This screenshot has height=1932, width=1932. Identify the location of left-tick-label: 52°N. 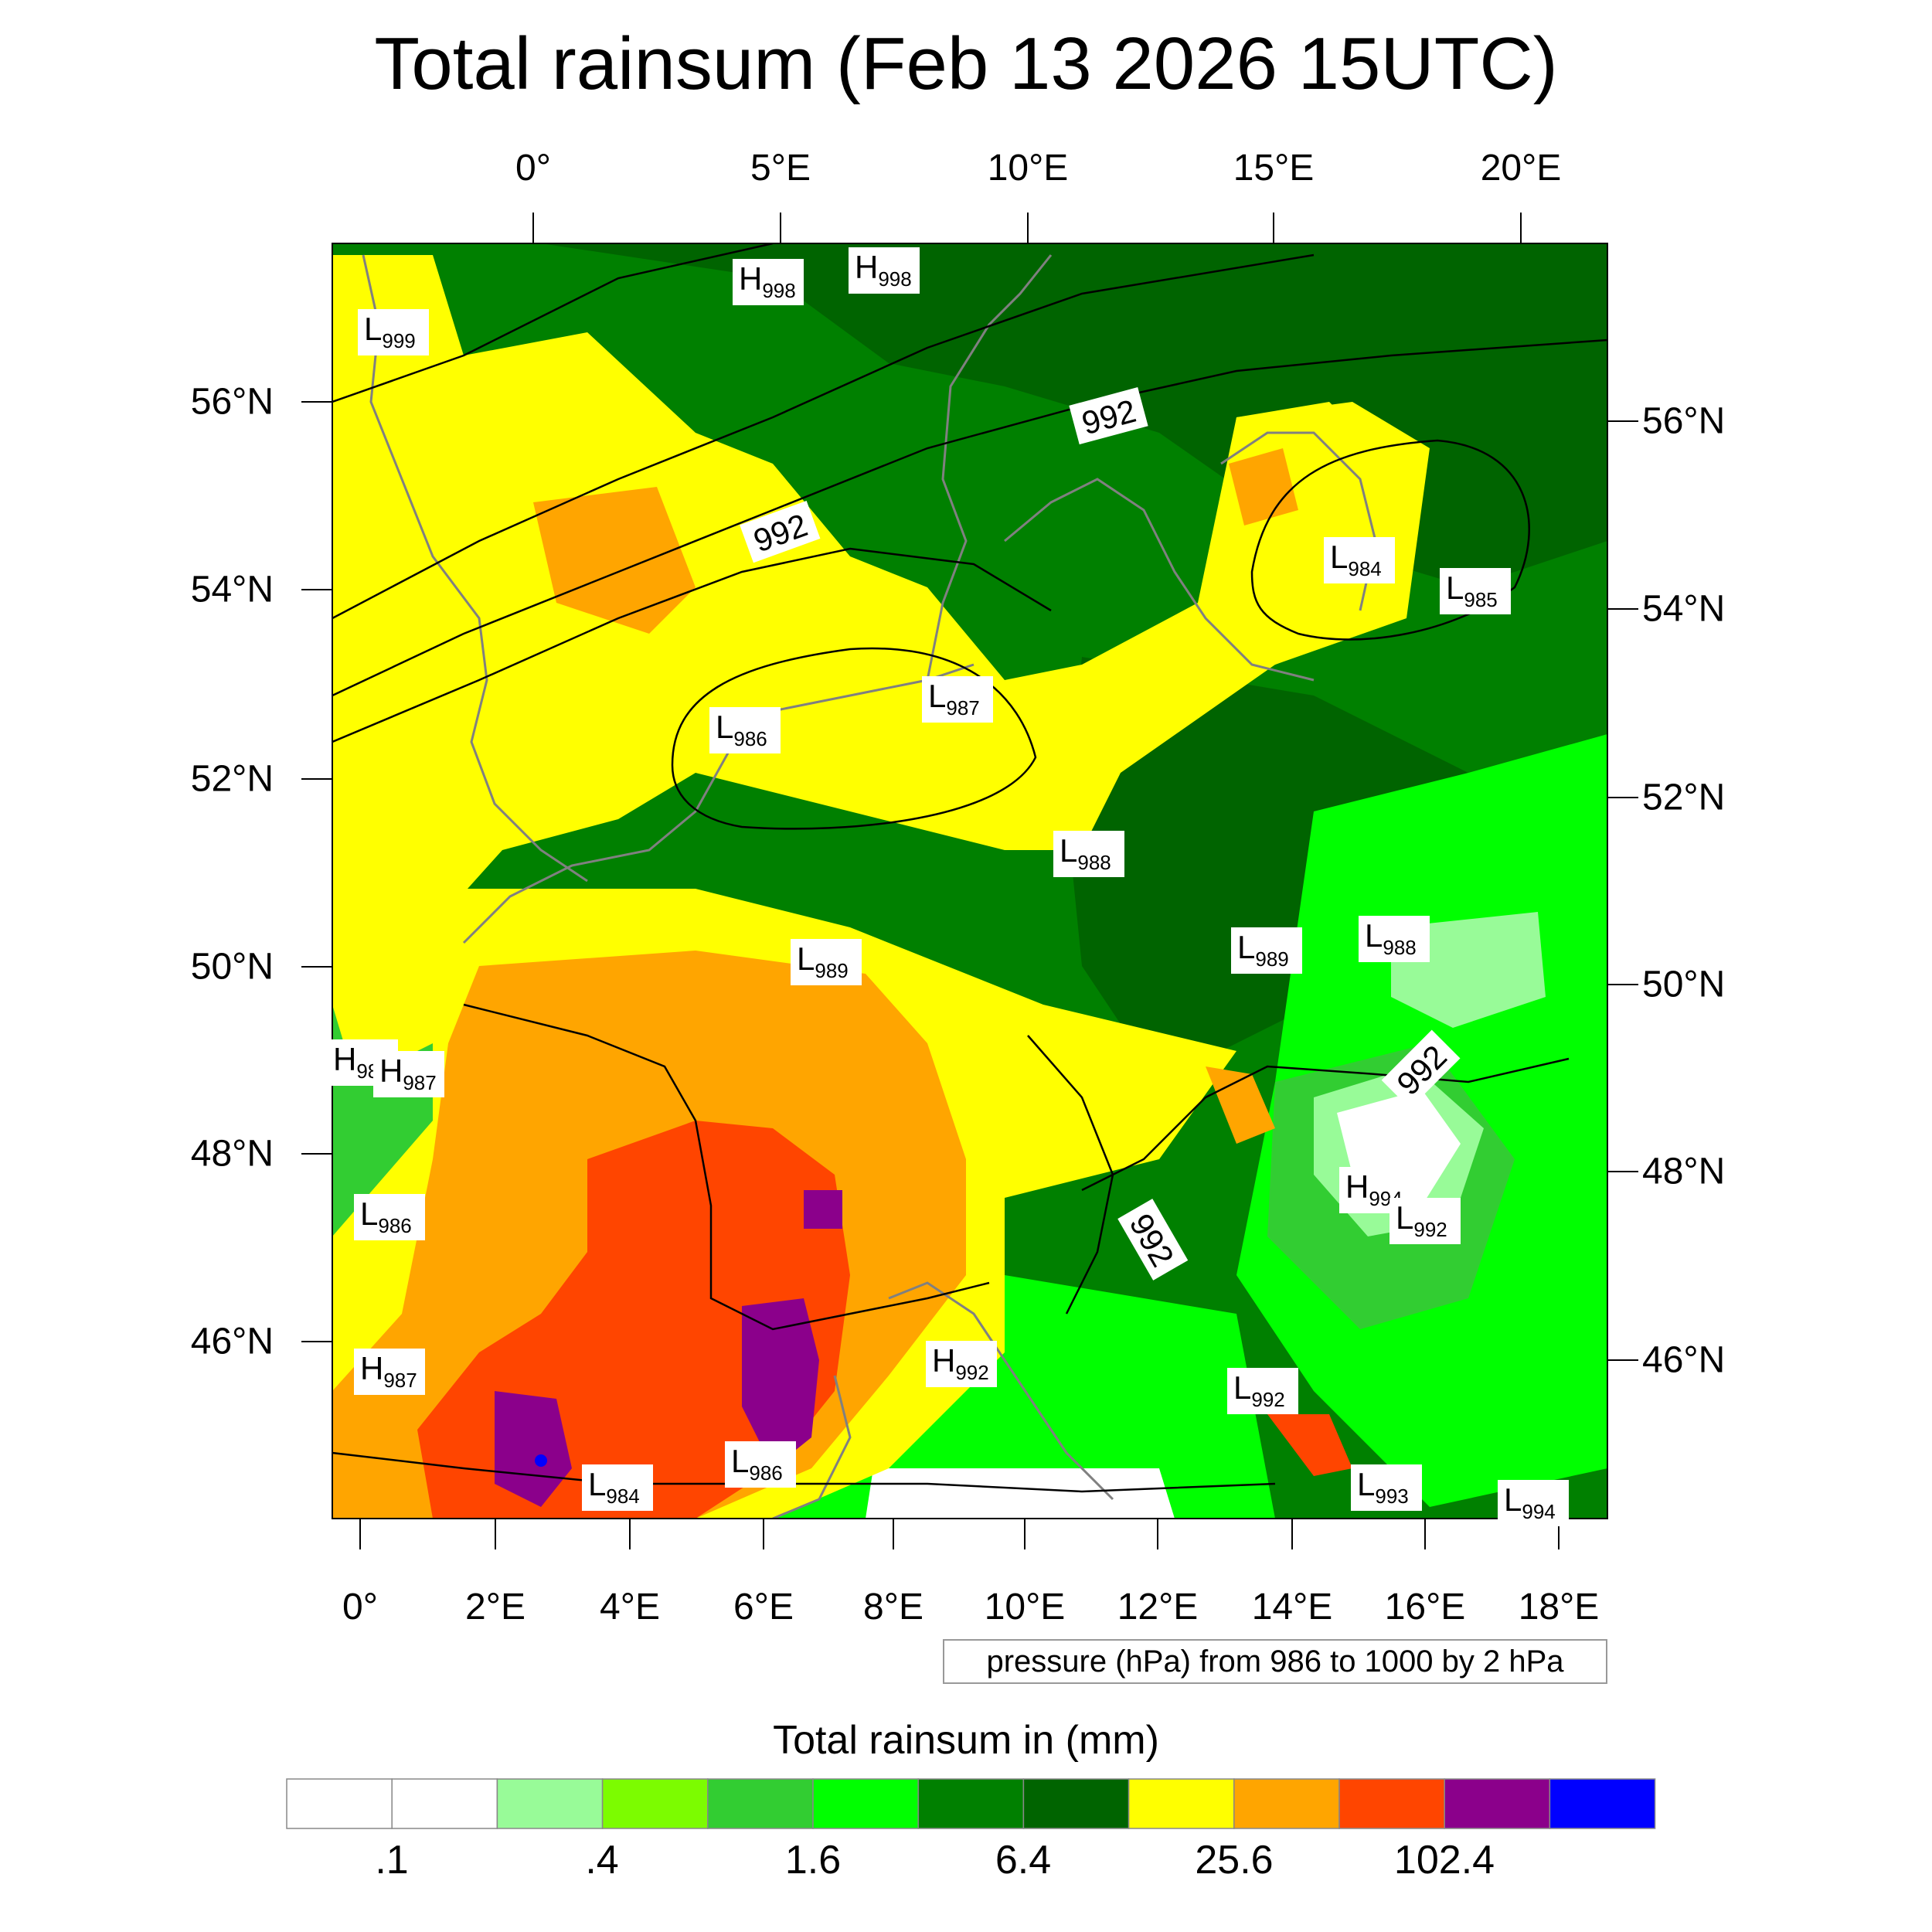
(232, 779).